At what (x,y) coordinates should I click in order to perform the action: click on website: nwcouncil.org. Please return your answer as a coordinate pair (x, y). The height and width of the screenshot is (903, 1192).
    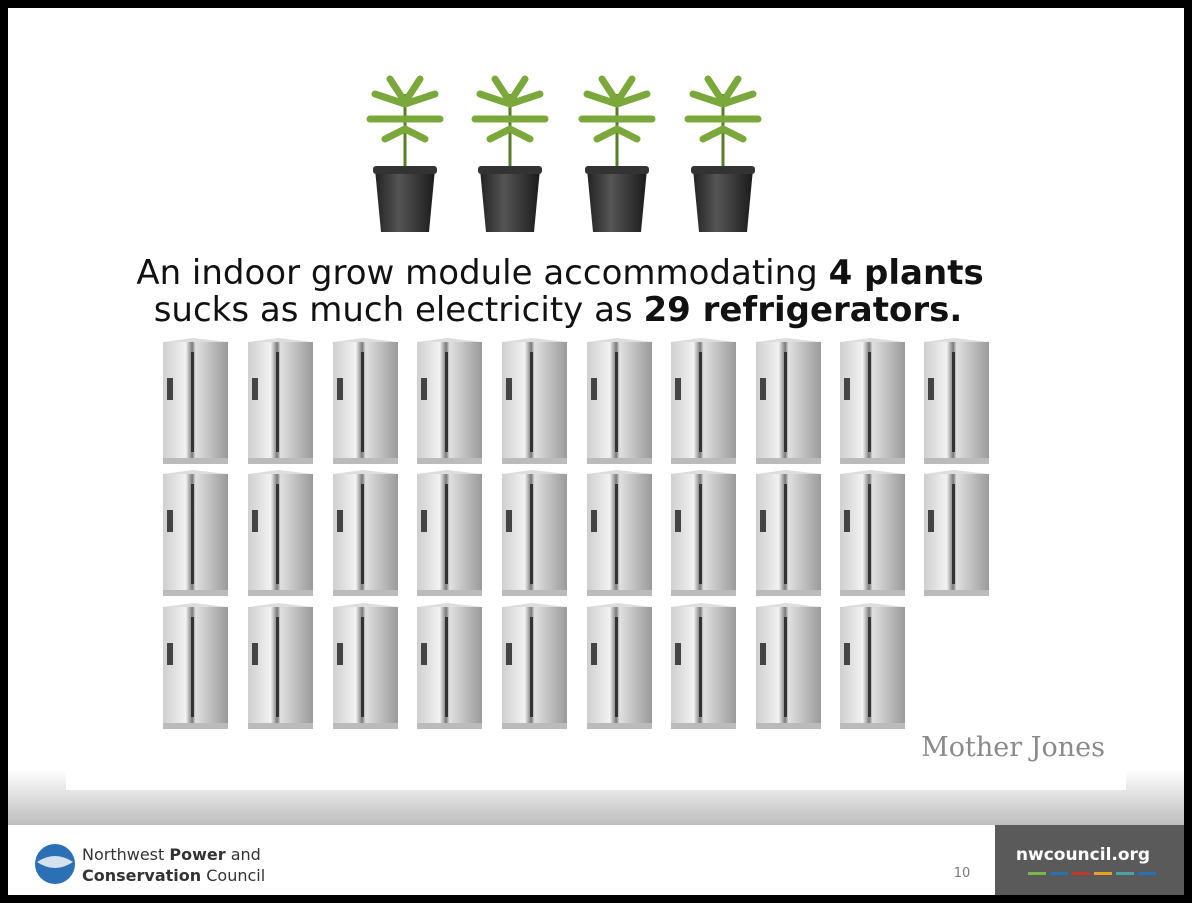
    Looking at the image, I should click on (1083, 855).